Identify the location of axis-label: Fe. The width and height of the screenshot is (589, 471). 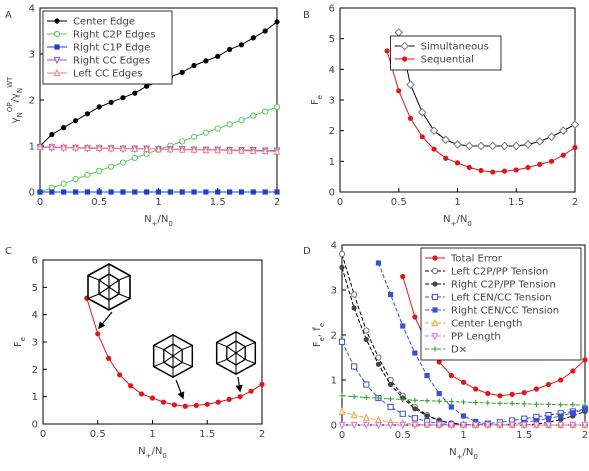
(317, 100).